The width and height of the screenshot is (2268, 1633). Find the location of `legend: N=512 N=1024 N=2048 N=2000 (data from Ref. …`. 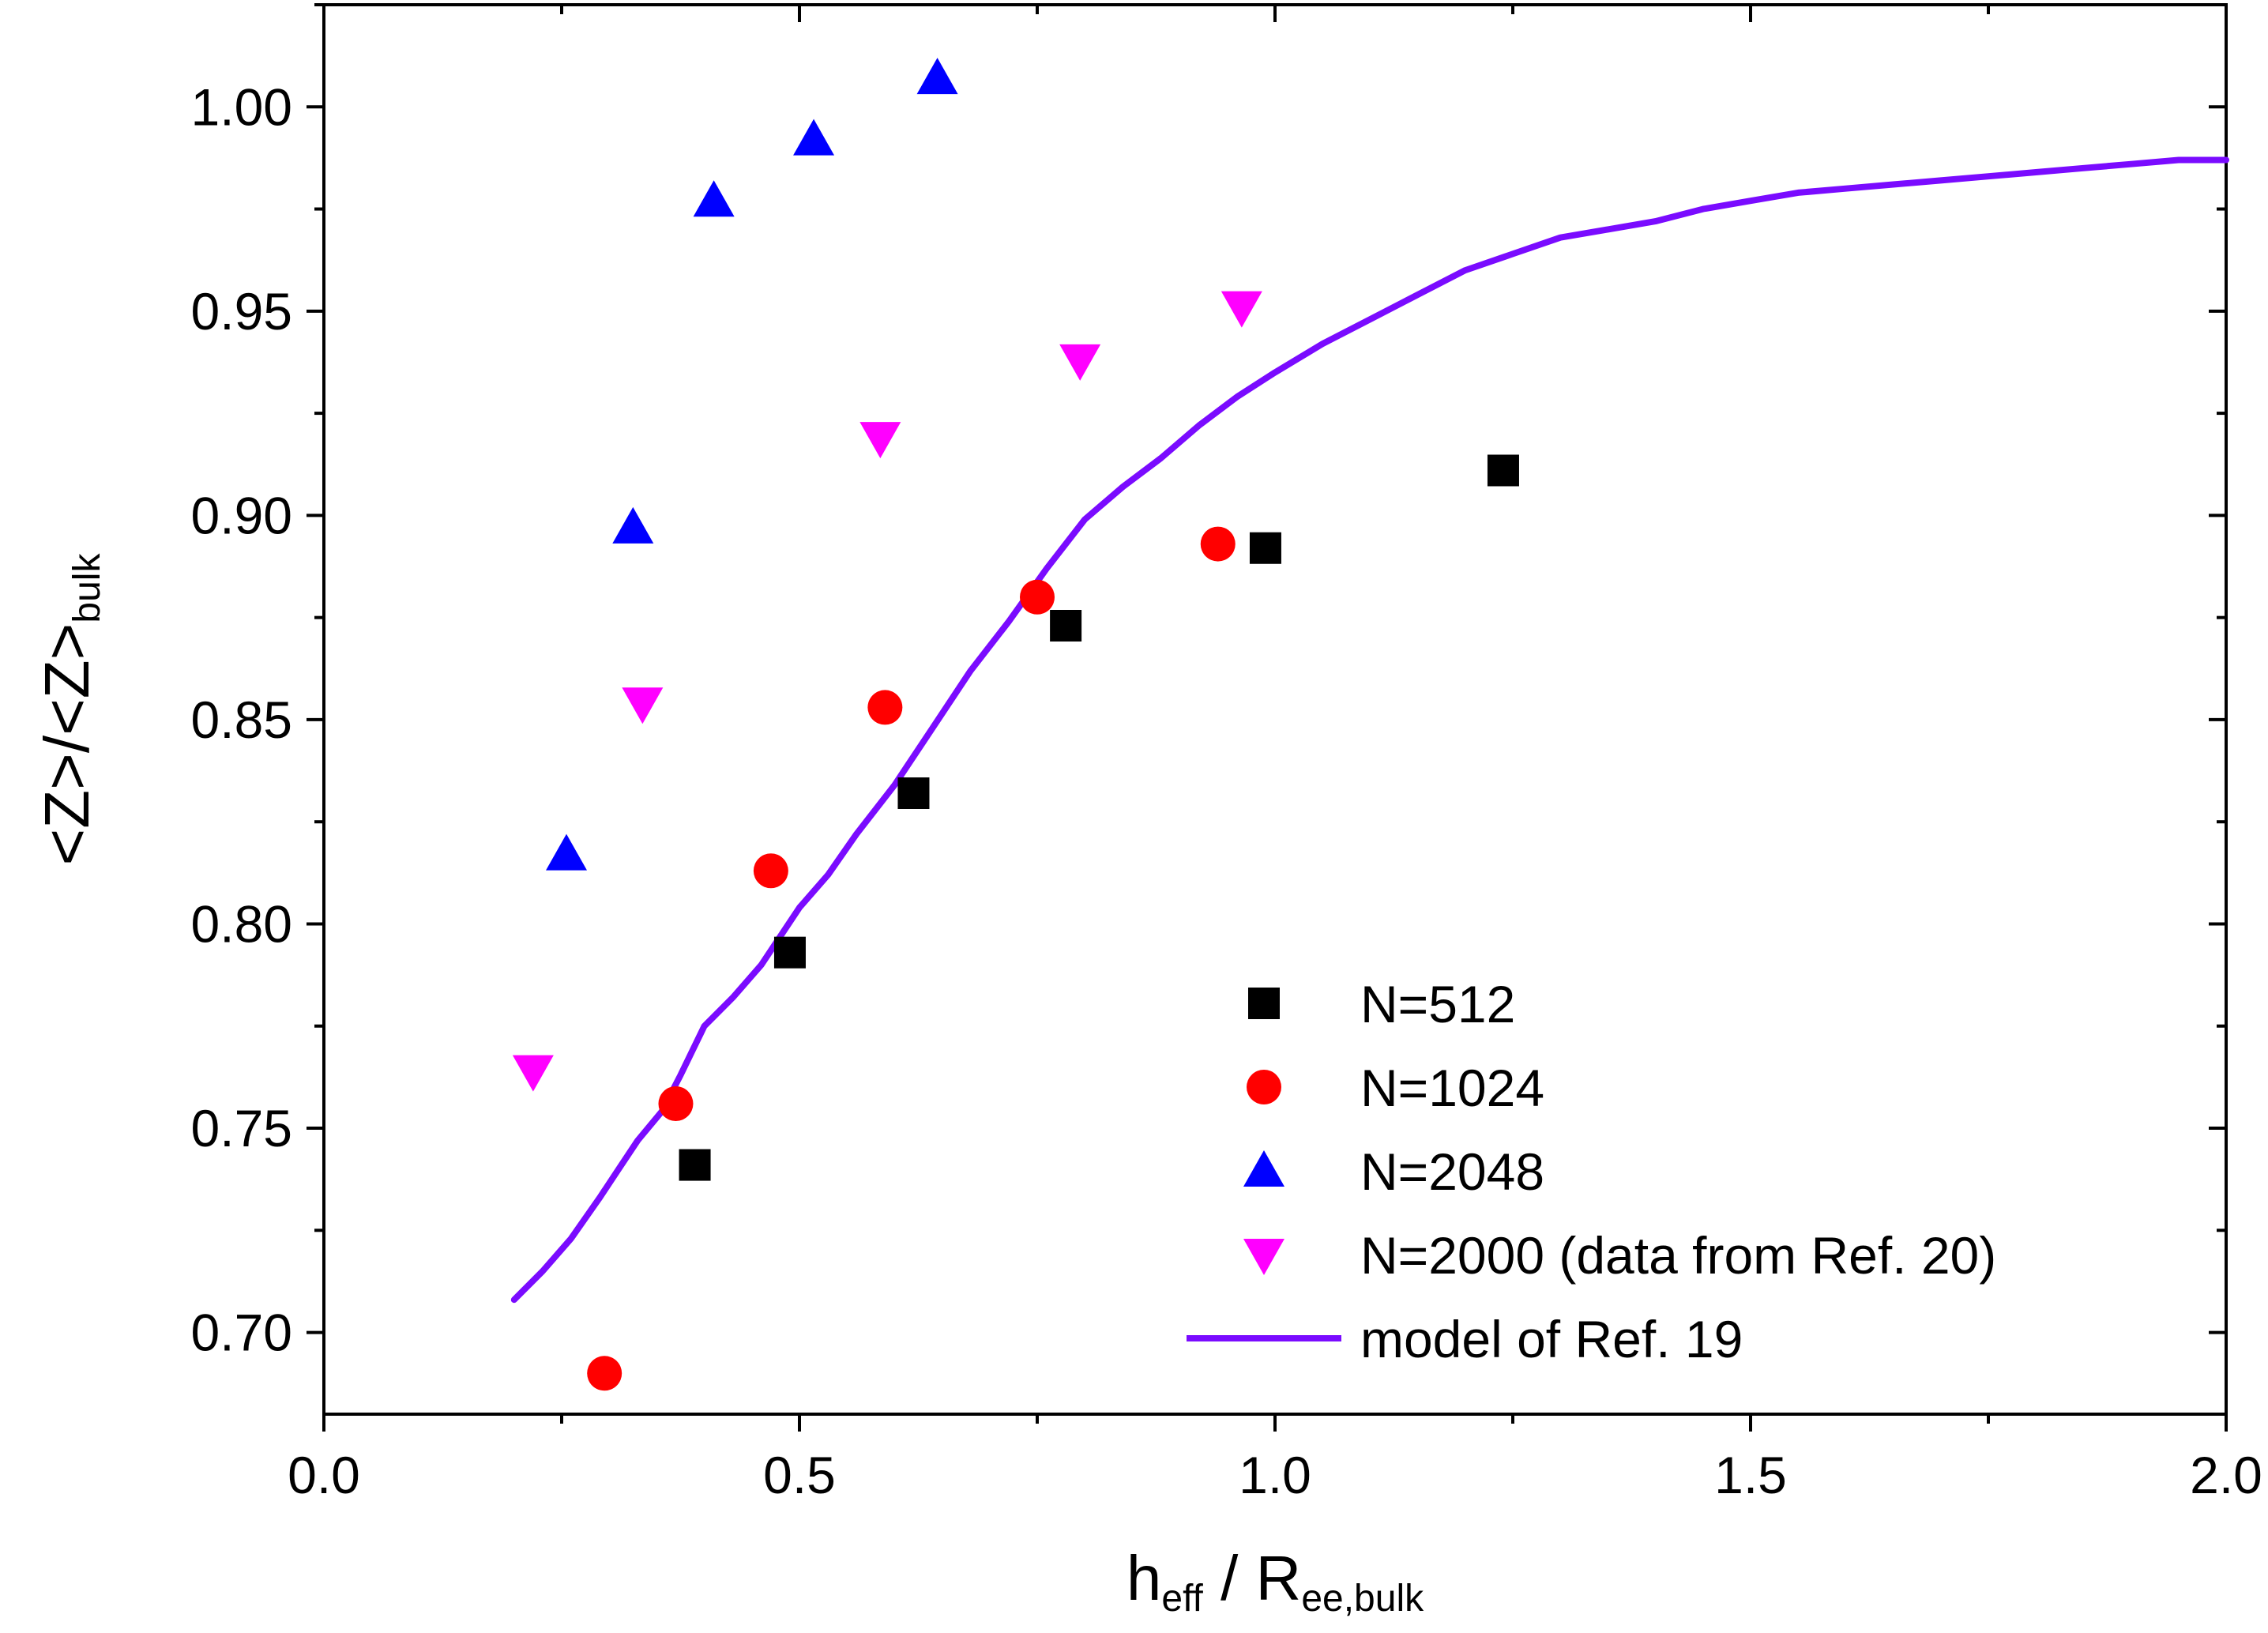

legend: N=512 N=1024 N=2048 N=2000 (data from Ref. … is located at coordinates (1591, 1171).